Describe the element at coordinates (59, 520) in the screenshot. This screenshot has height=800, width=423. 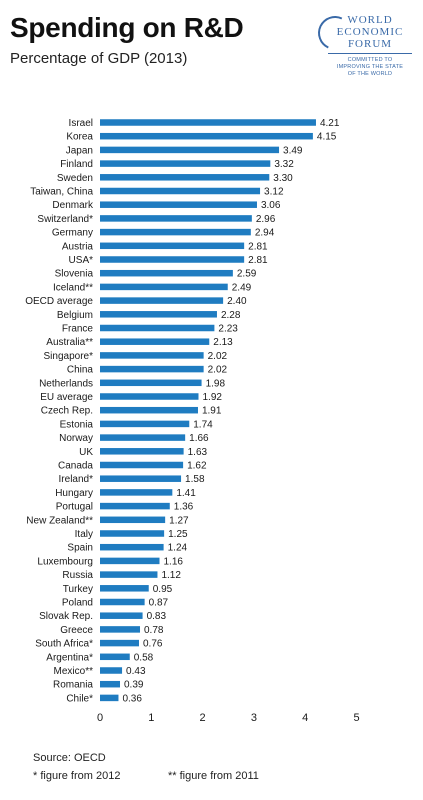
I see `category-label: New Zealand**` at that location.